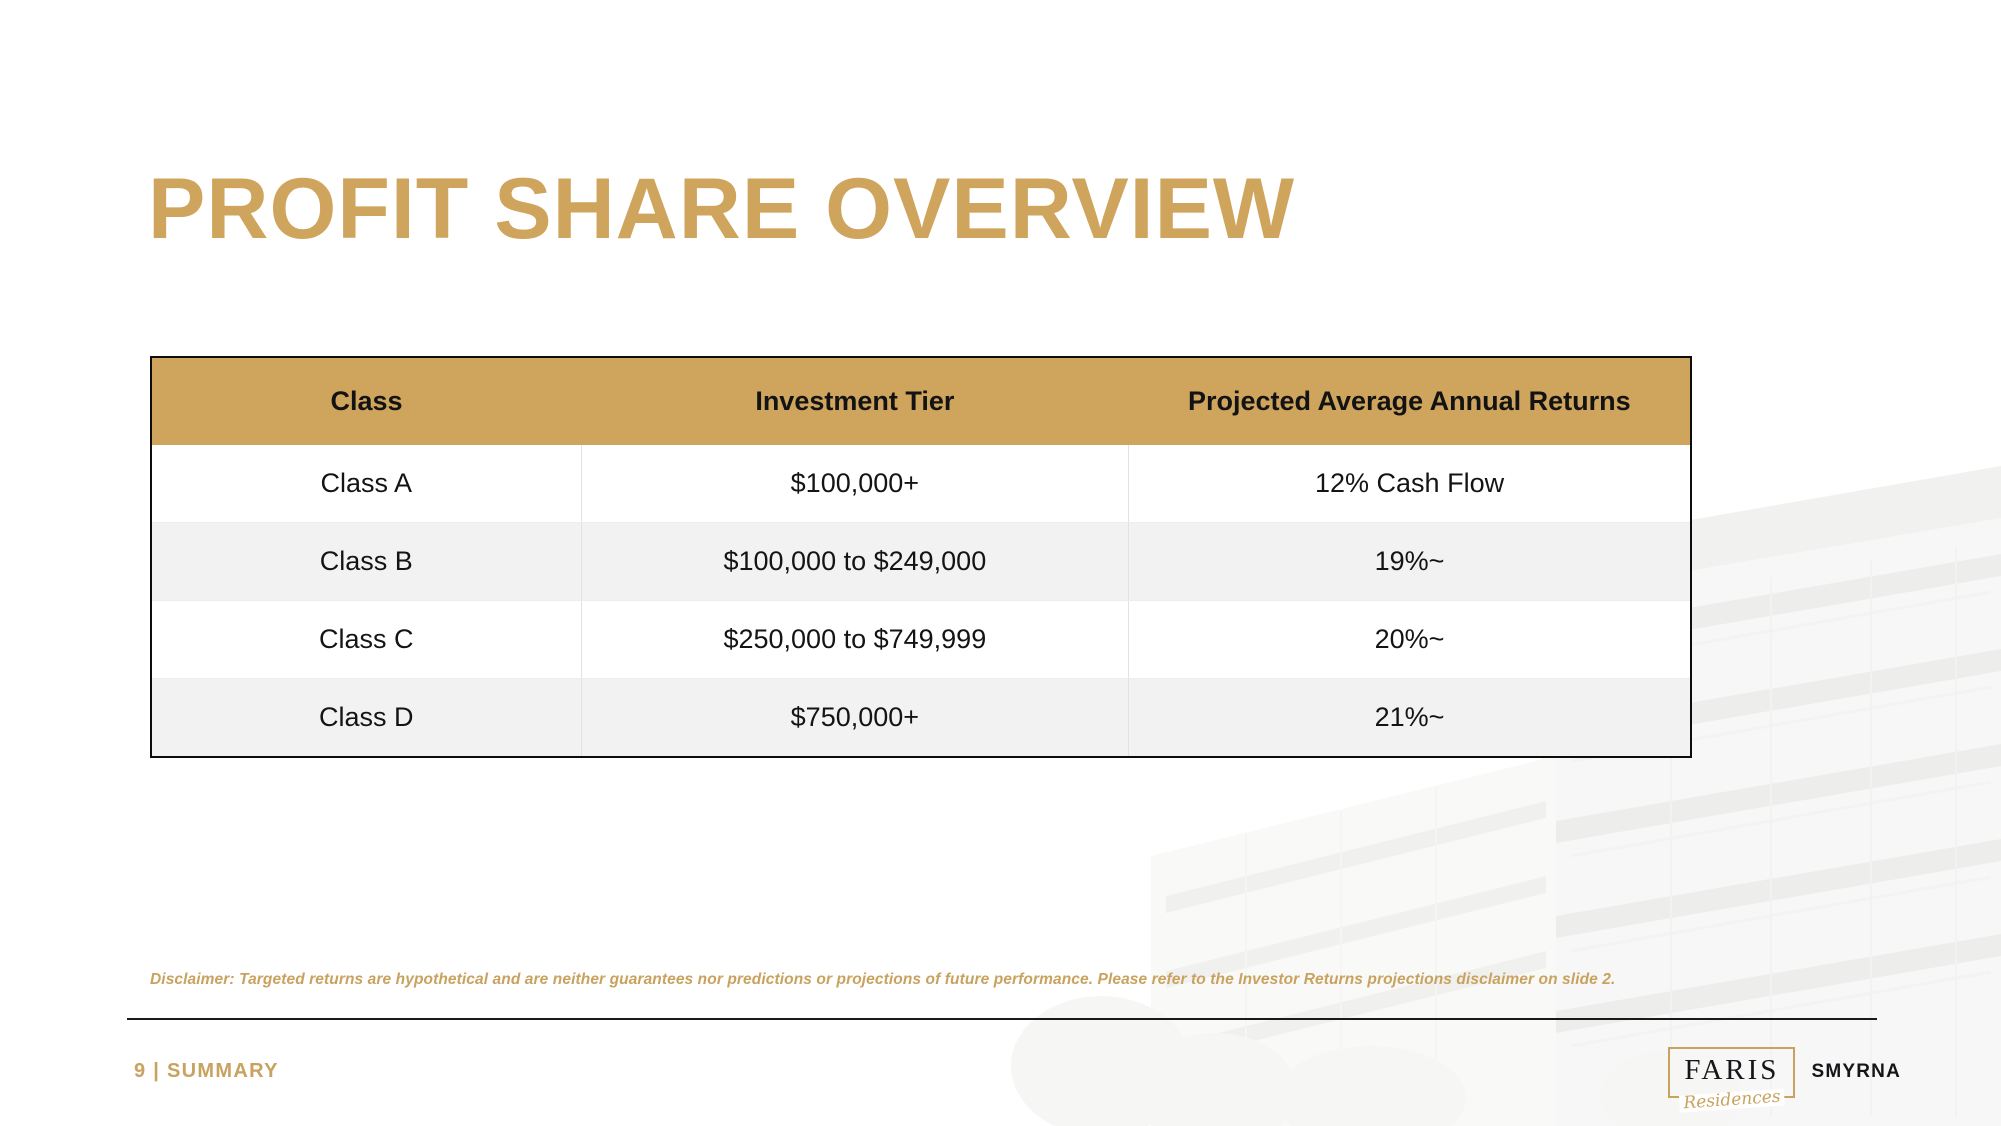  I want to click on column-header-returns: Projected Average Annual Returns, so click(1409, 401).